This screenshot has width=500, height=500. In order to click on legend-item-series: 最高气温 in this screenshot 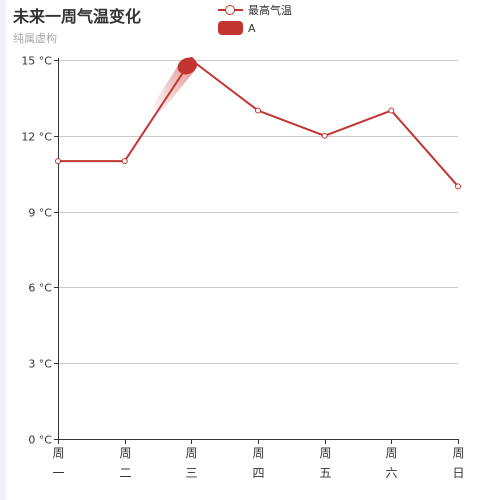, I will do `click(278, 10)`.